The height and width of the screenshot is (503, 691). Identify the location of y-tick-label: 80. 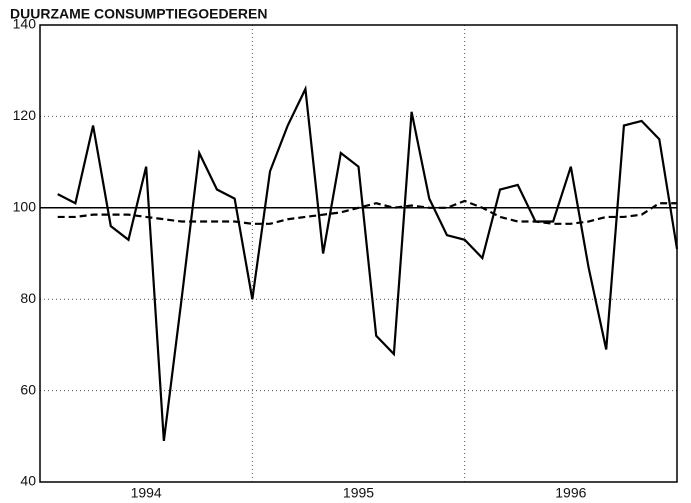
(28, 298).